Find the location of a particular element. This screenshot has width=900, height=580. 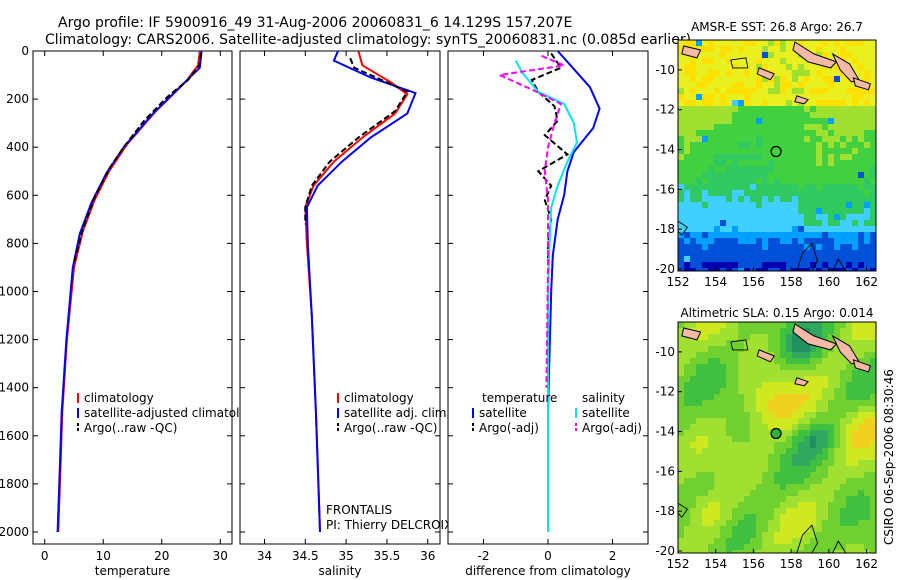

x-tick-label: 20 is located at coordinates (161, 556).